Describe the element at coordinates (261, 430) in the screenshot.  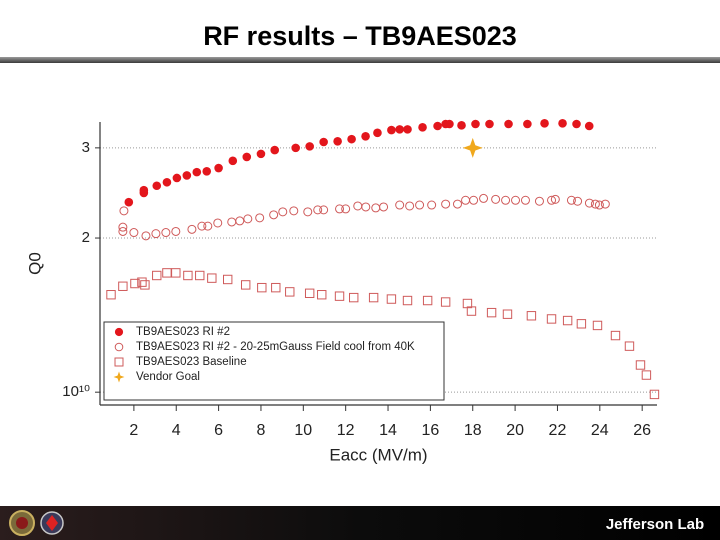
I see `x-tick-label: 8` at that location.